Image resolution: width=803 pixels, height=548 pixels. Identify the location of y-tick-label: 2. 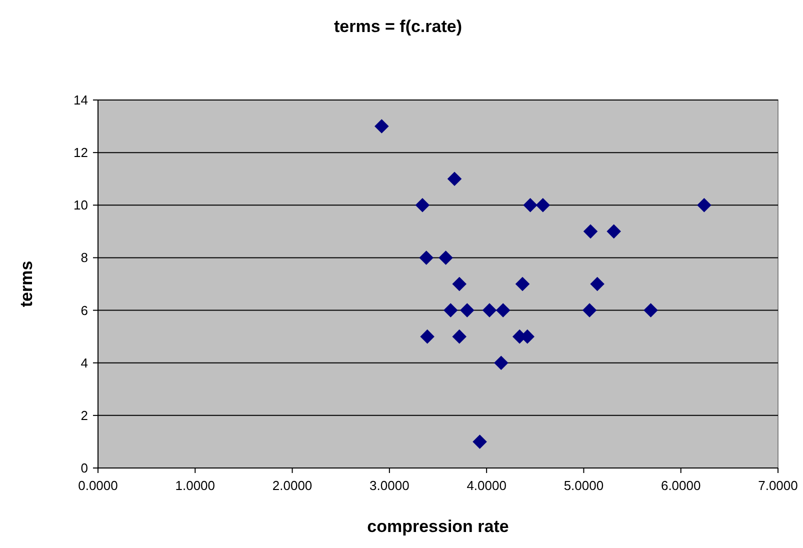
(84, 415).